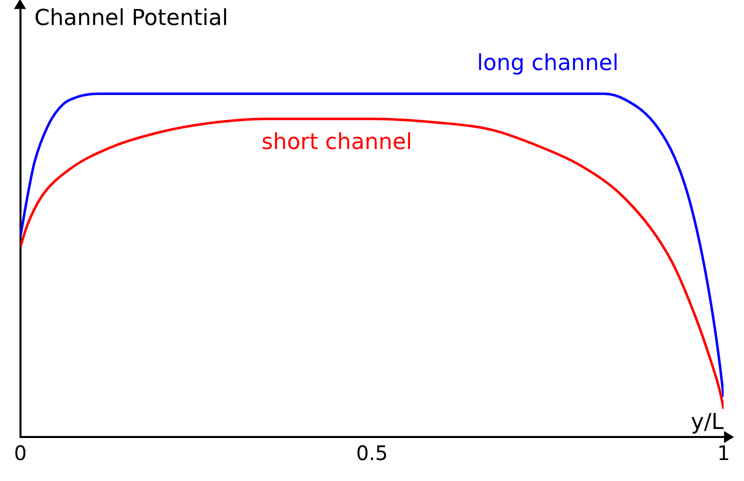 The height and width of the screenshot is (481, 744). Describe the element at coordinates (337, 142) in the screenshot. I see `series-label: short channel` at that location.